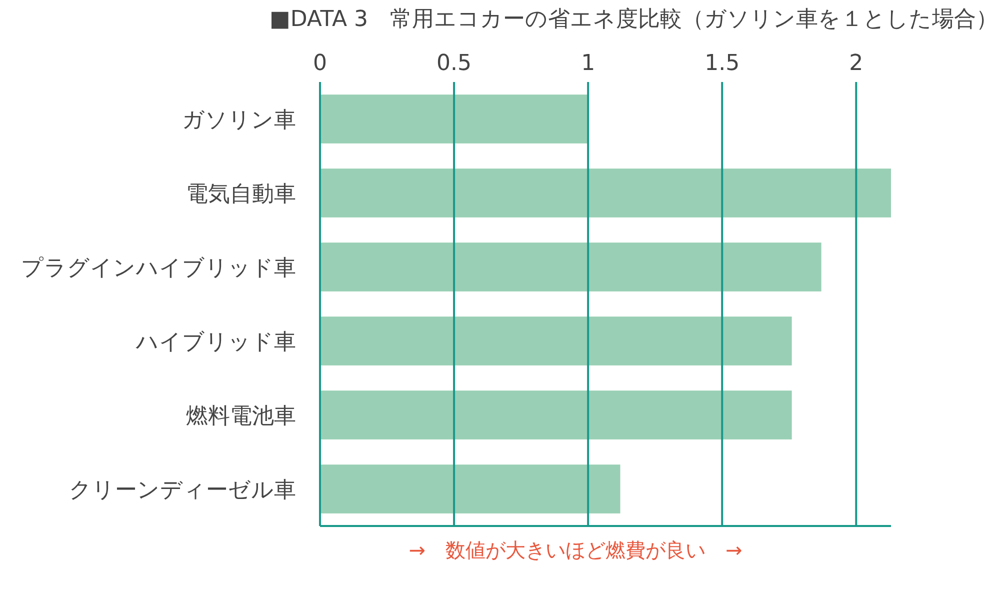 Image resolution: width=1000 pixels, height=603 pixels. I want to click on x-tick-label: 0, so click(320, 63).